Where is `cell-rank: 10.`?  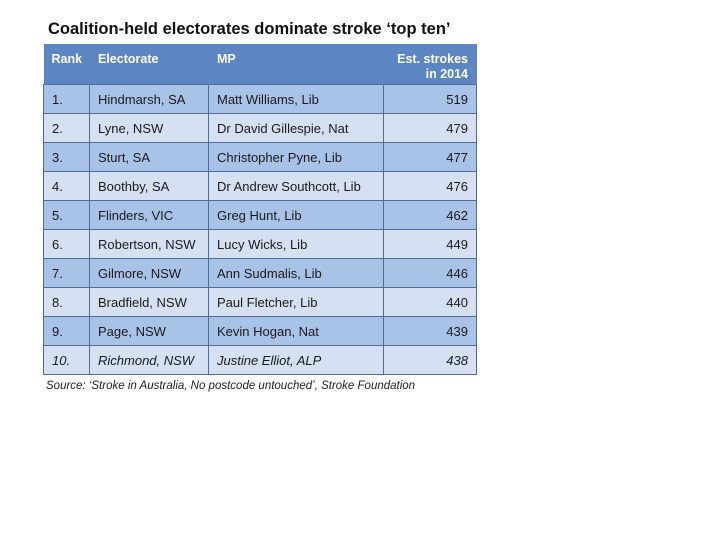
cell-rank: 10. is located at coordinates (66, 360).